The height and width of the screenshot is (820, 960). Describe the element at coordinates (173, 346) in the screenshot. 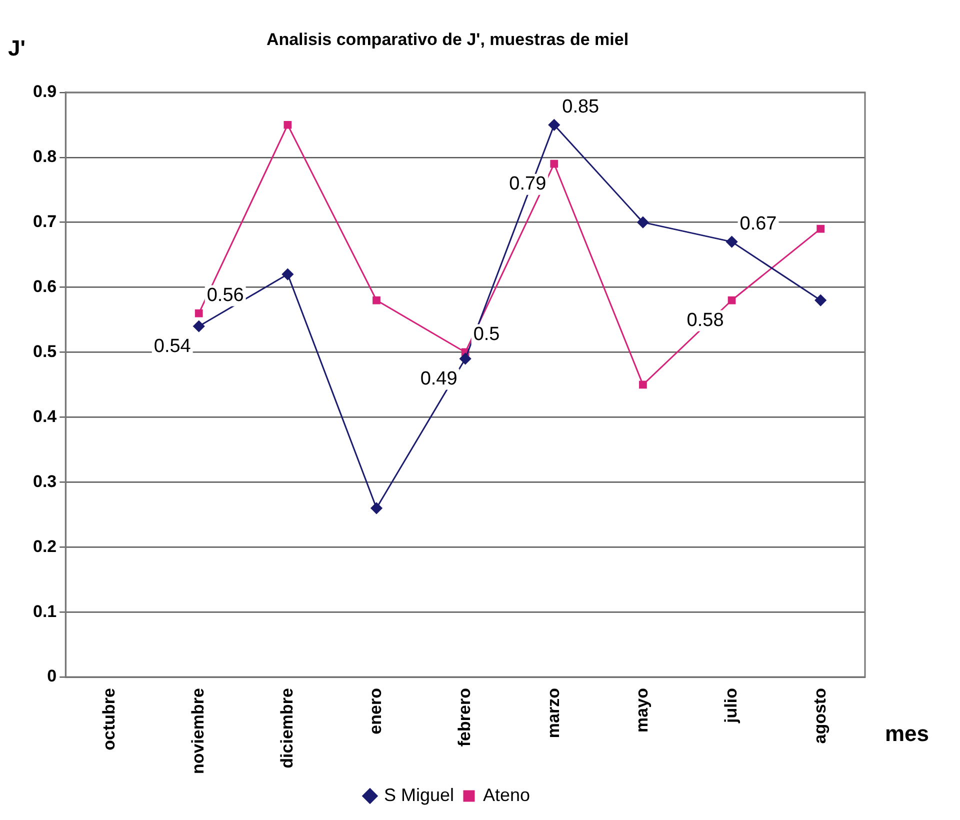

I see `data-label: 0.54` at that location.